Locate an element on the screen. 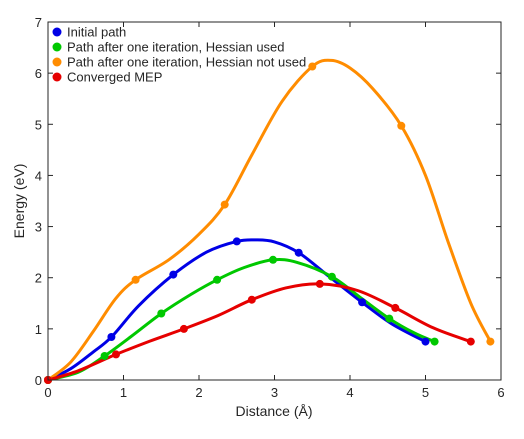  y-tick-label: 6 is located at coordinates (38, 73).